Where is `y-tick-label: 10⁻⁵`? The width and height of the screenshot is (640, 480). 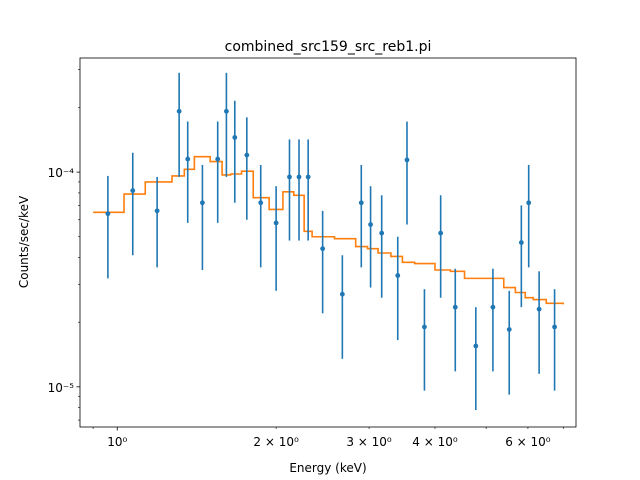 y-tick-label: 10⁻⁵ is located at coordinates (61, 388).